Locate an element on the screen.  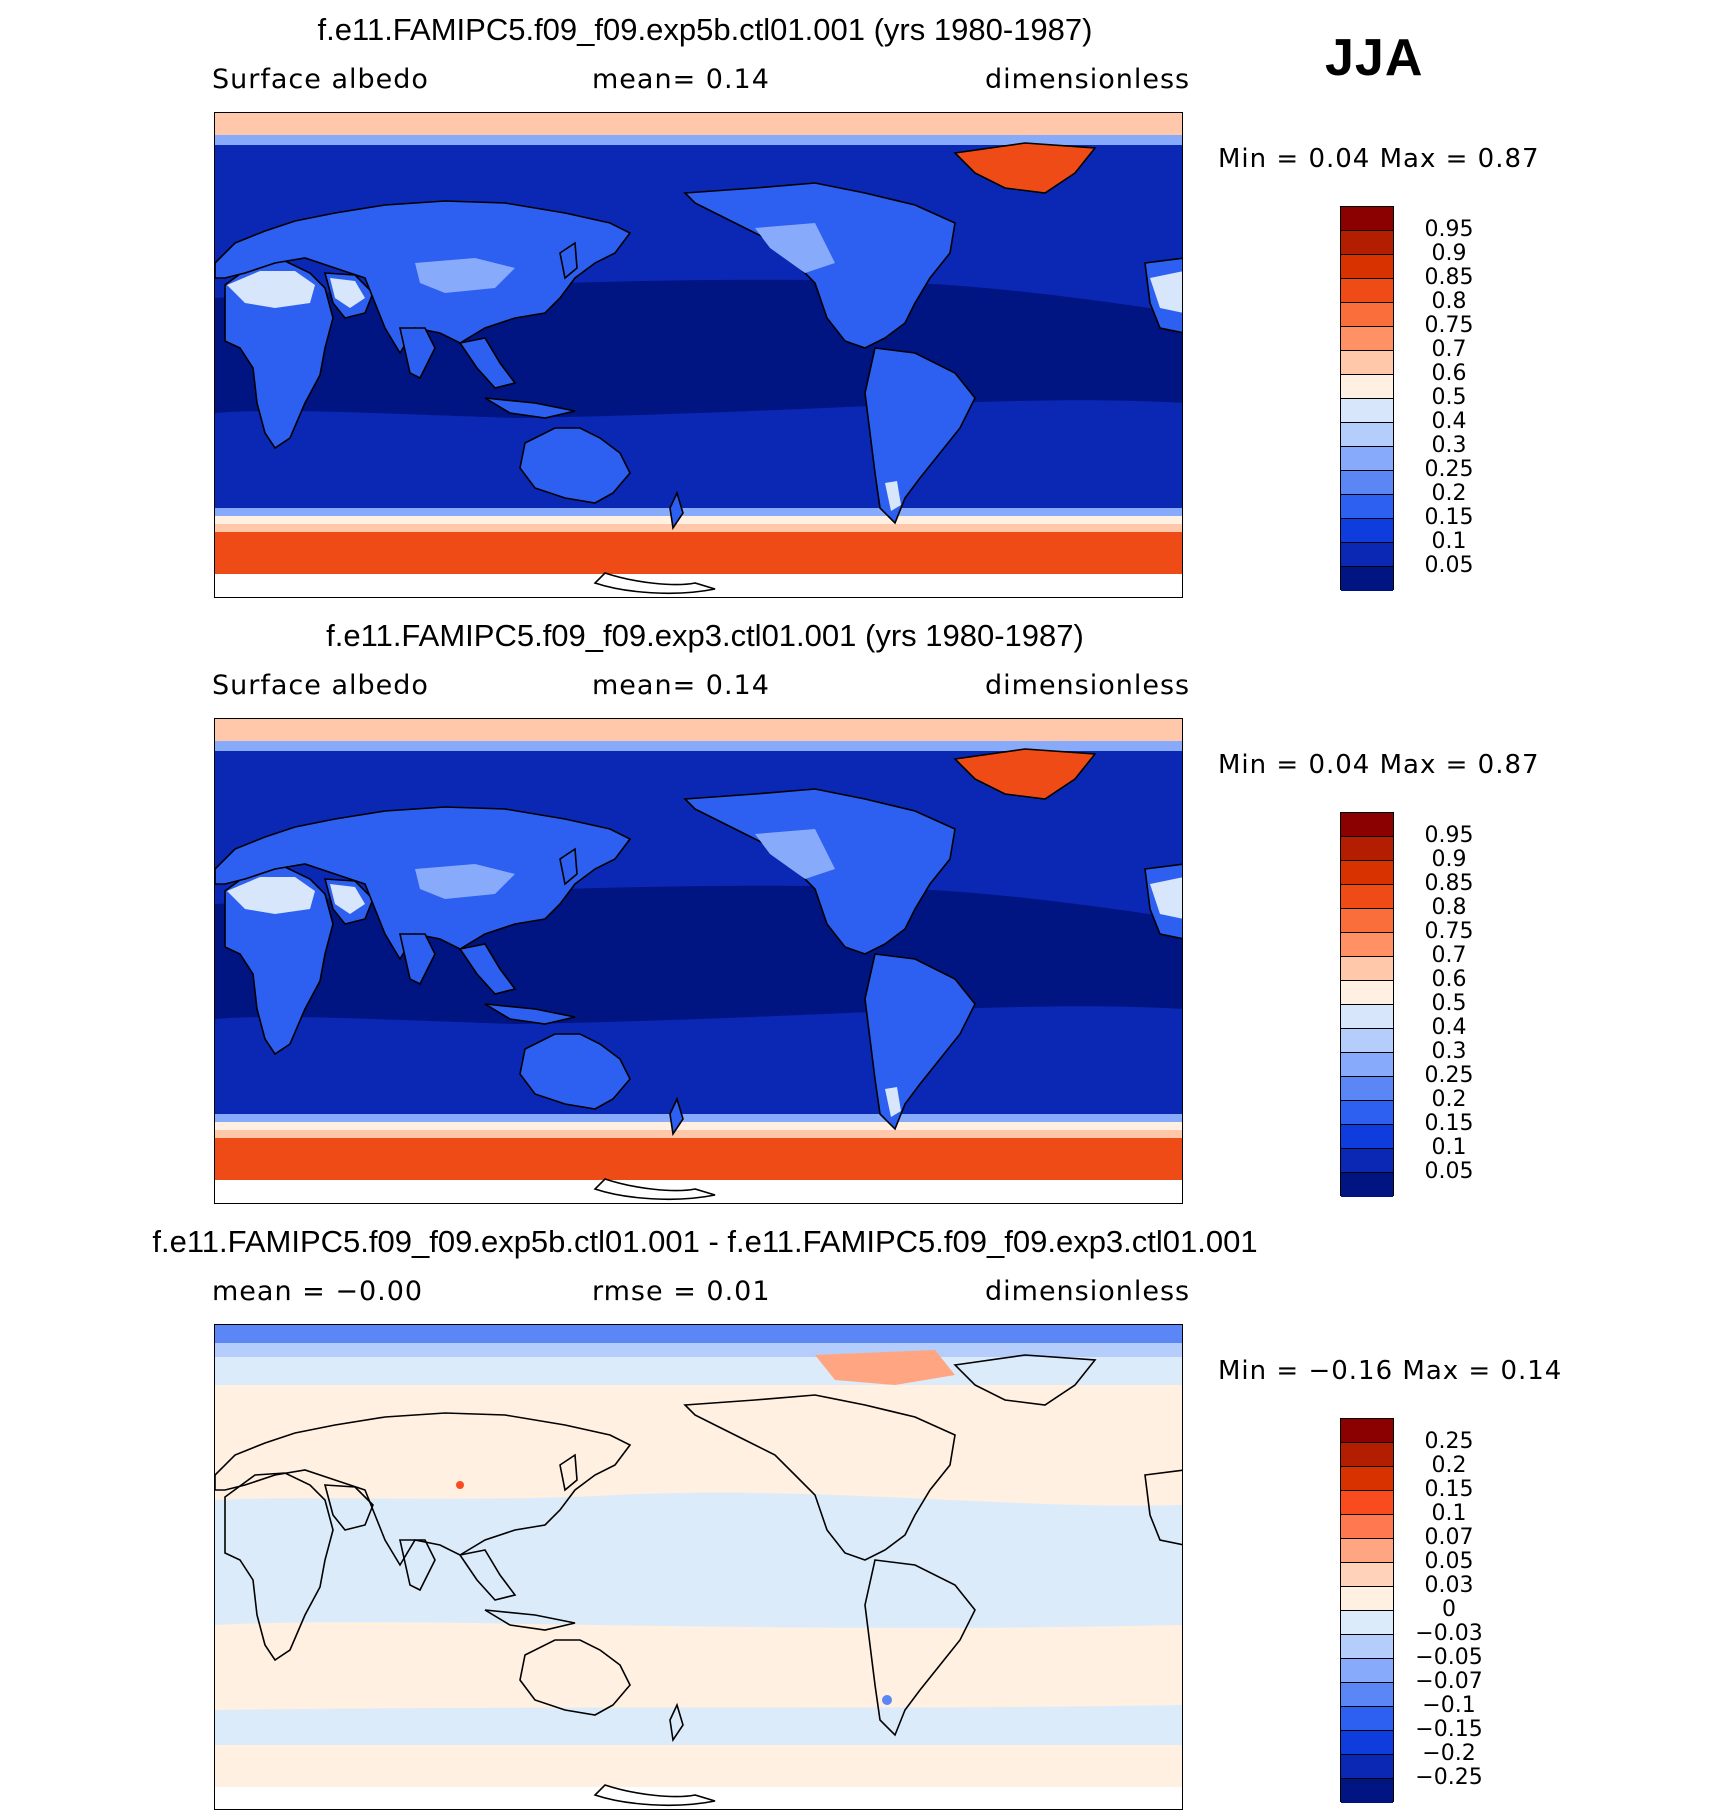
coast-seasia is located at coordinates (487, 1575).